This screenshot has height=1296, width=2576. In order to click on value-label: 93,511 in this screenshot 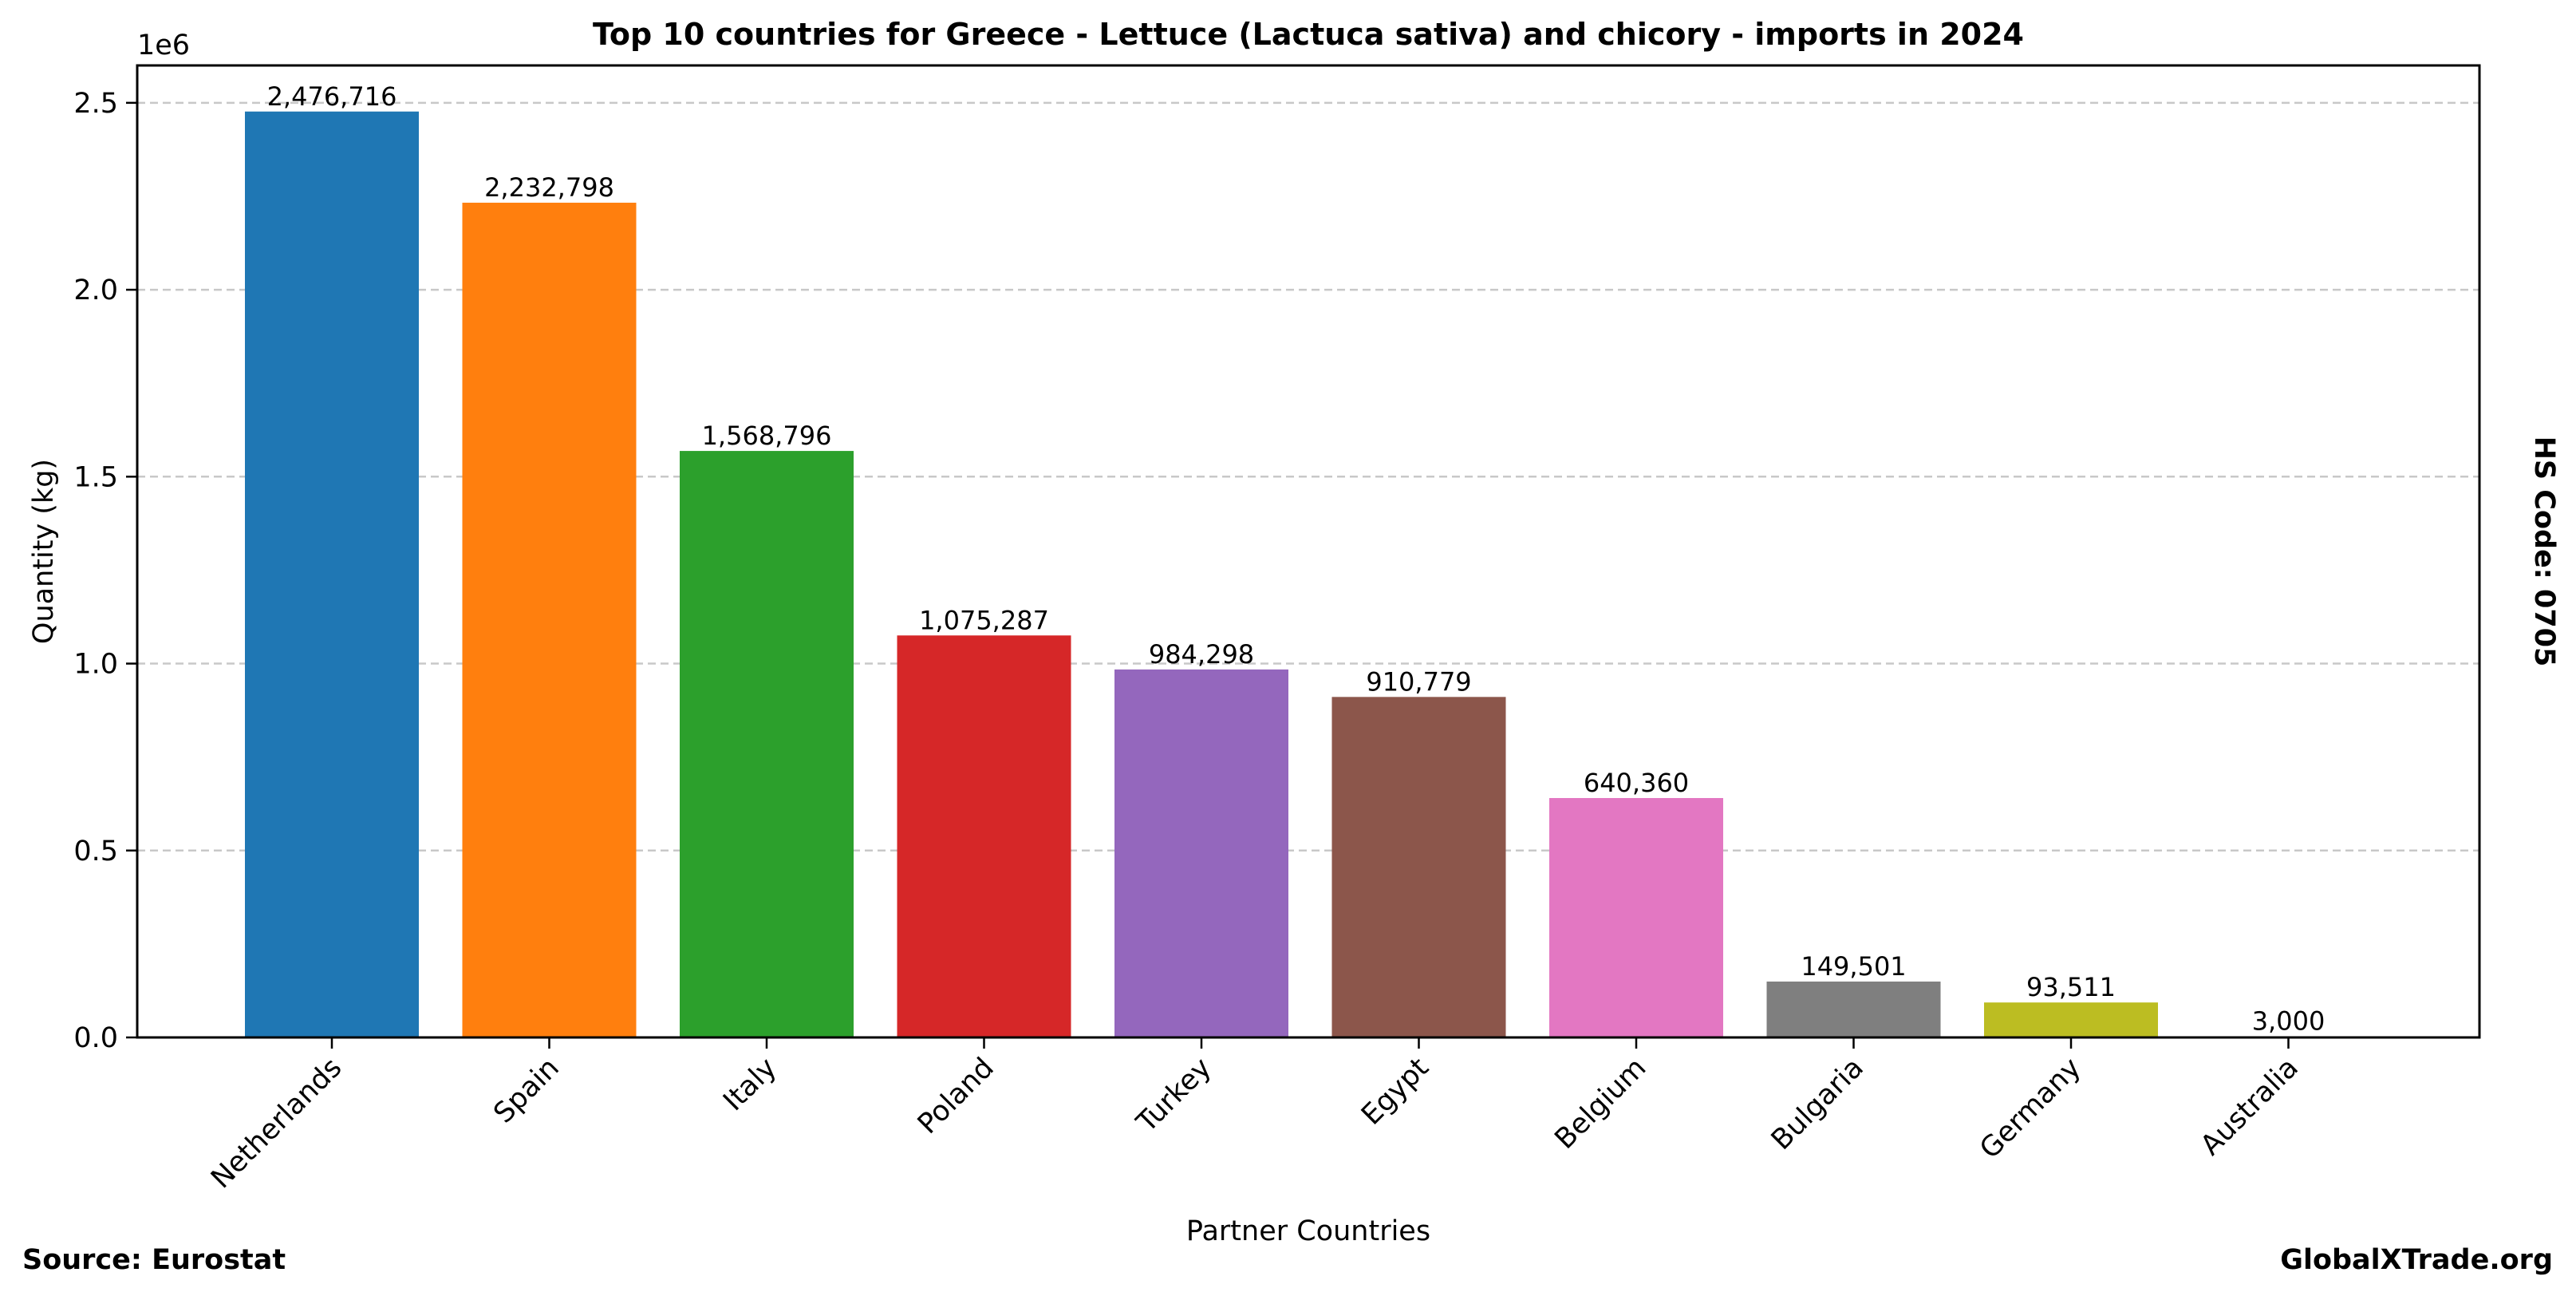, I will do `click(2071, 987)`.